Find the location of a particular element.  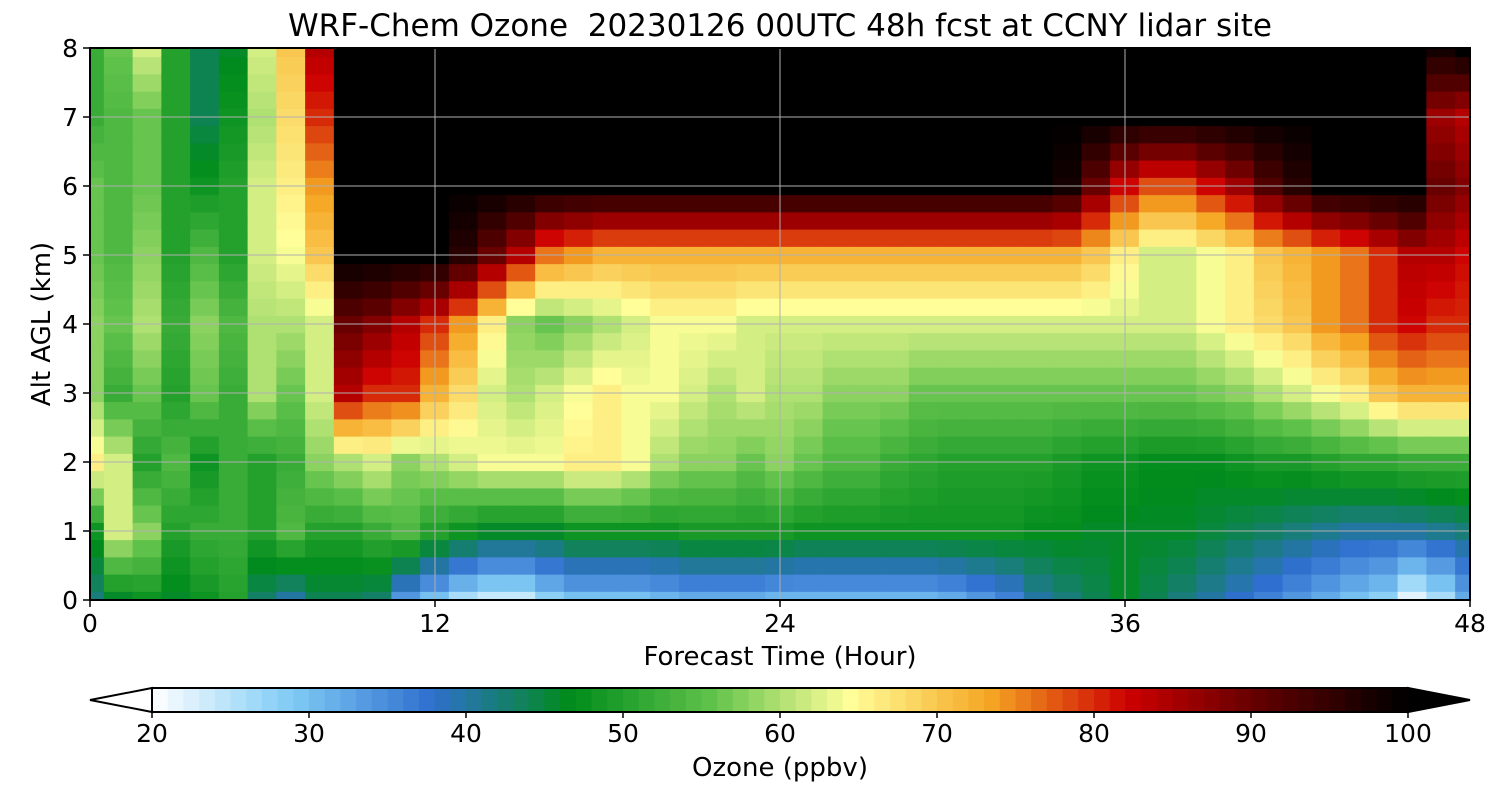

y-axis-ticks: 0 1 2 3 4 5 6 7 8 is located at coordinates (76, 324).